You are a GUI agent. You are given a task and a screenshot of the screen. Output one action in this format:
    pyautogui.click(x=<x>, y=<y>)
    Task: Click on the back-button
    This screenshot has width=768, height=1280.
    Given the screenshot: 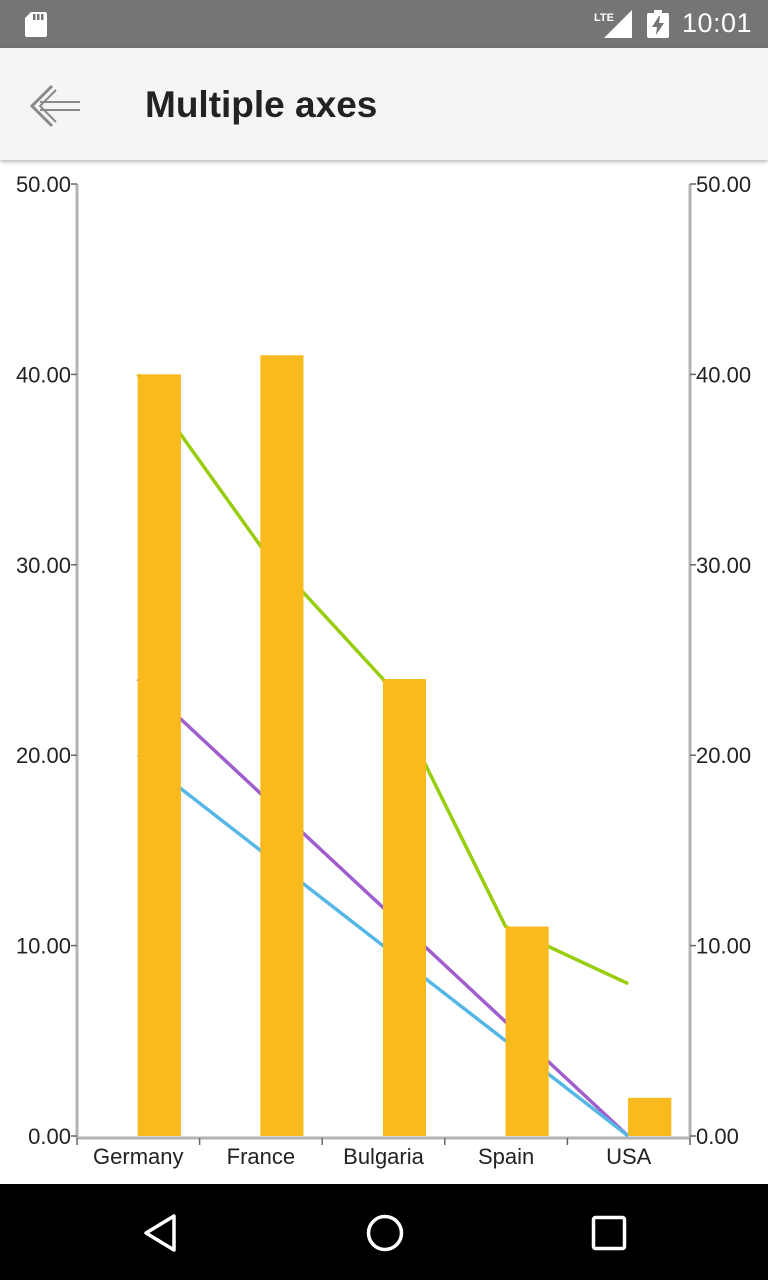 What is the action you would take?
    pyautogui.click(x=55, y=106)
    